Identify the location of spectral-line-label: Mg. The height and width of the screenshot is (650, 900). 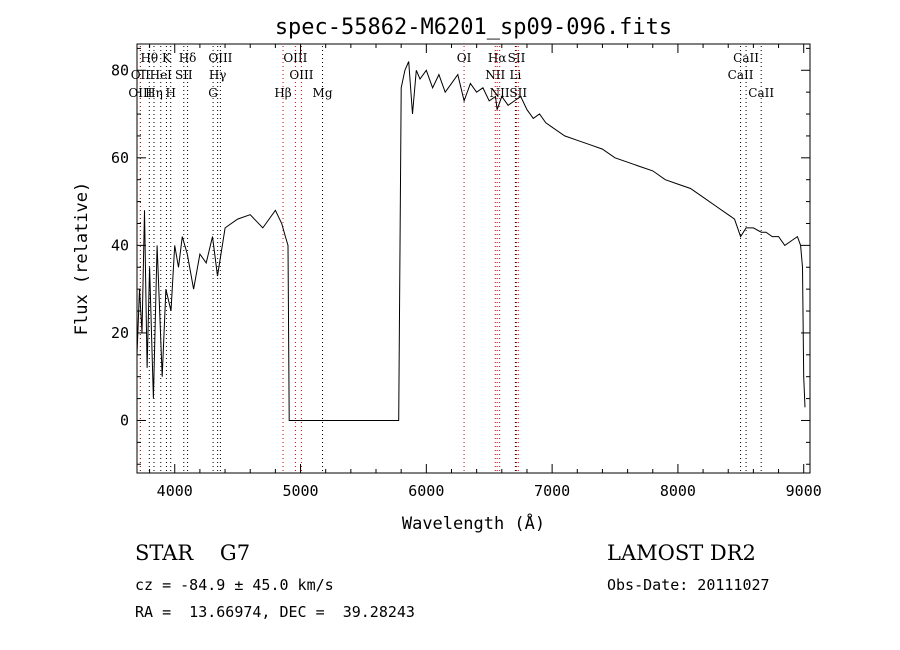
(323, 93).